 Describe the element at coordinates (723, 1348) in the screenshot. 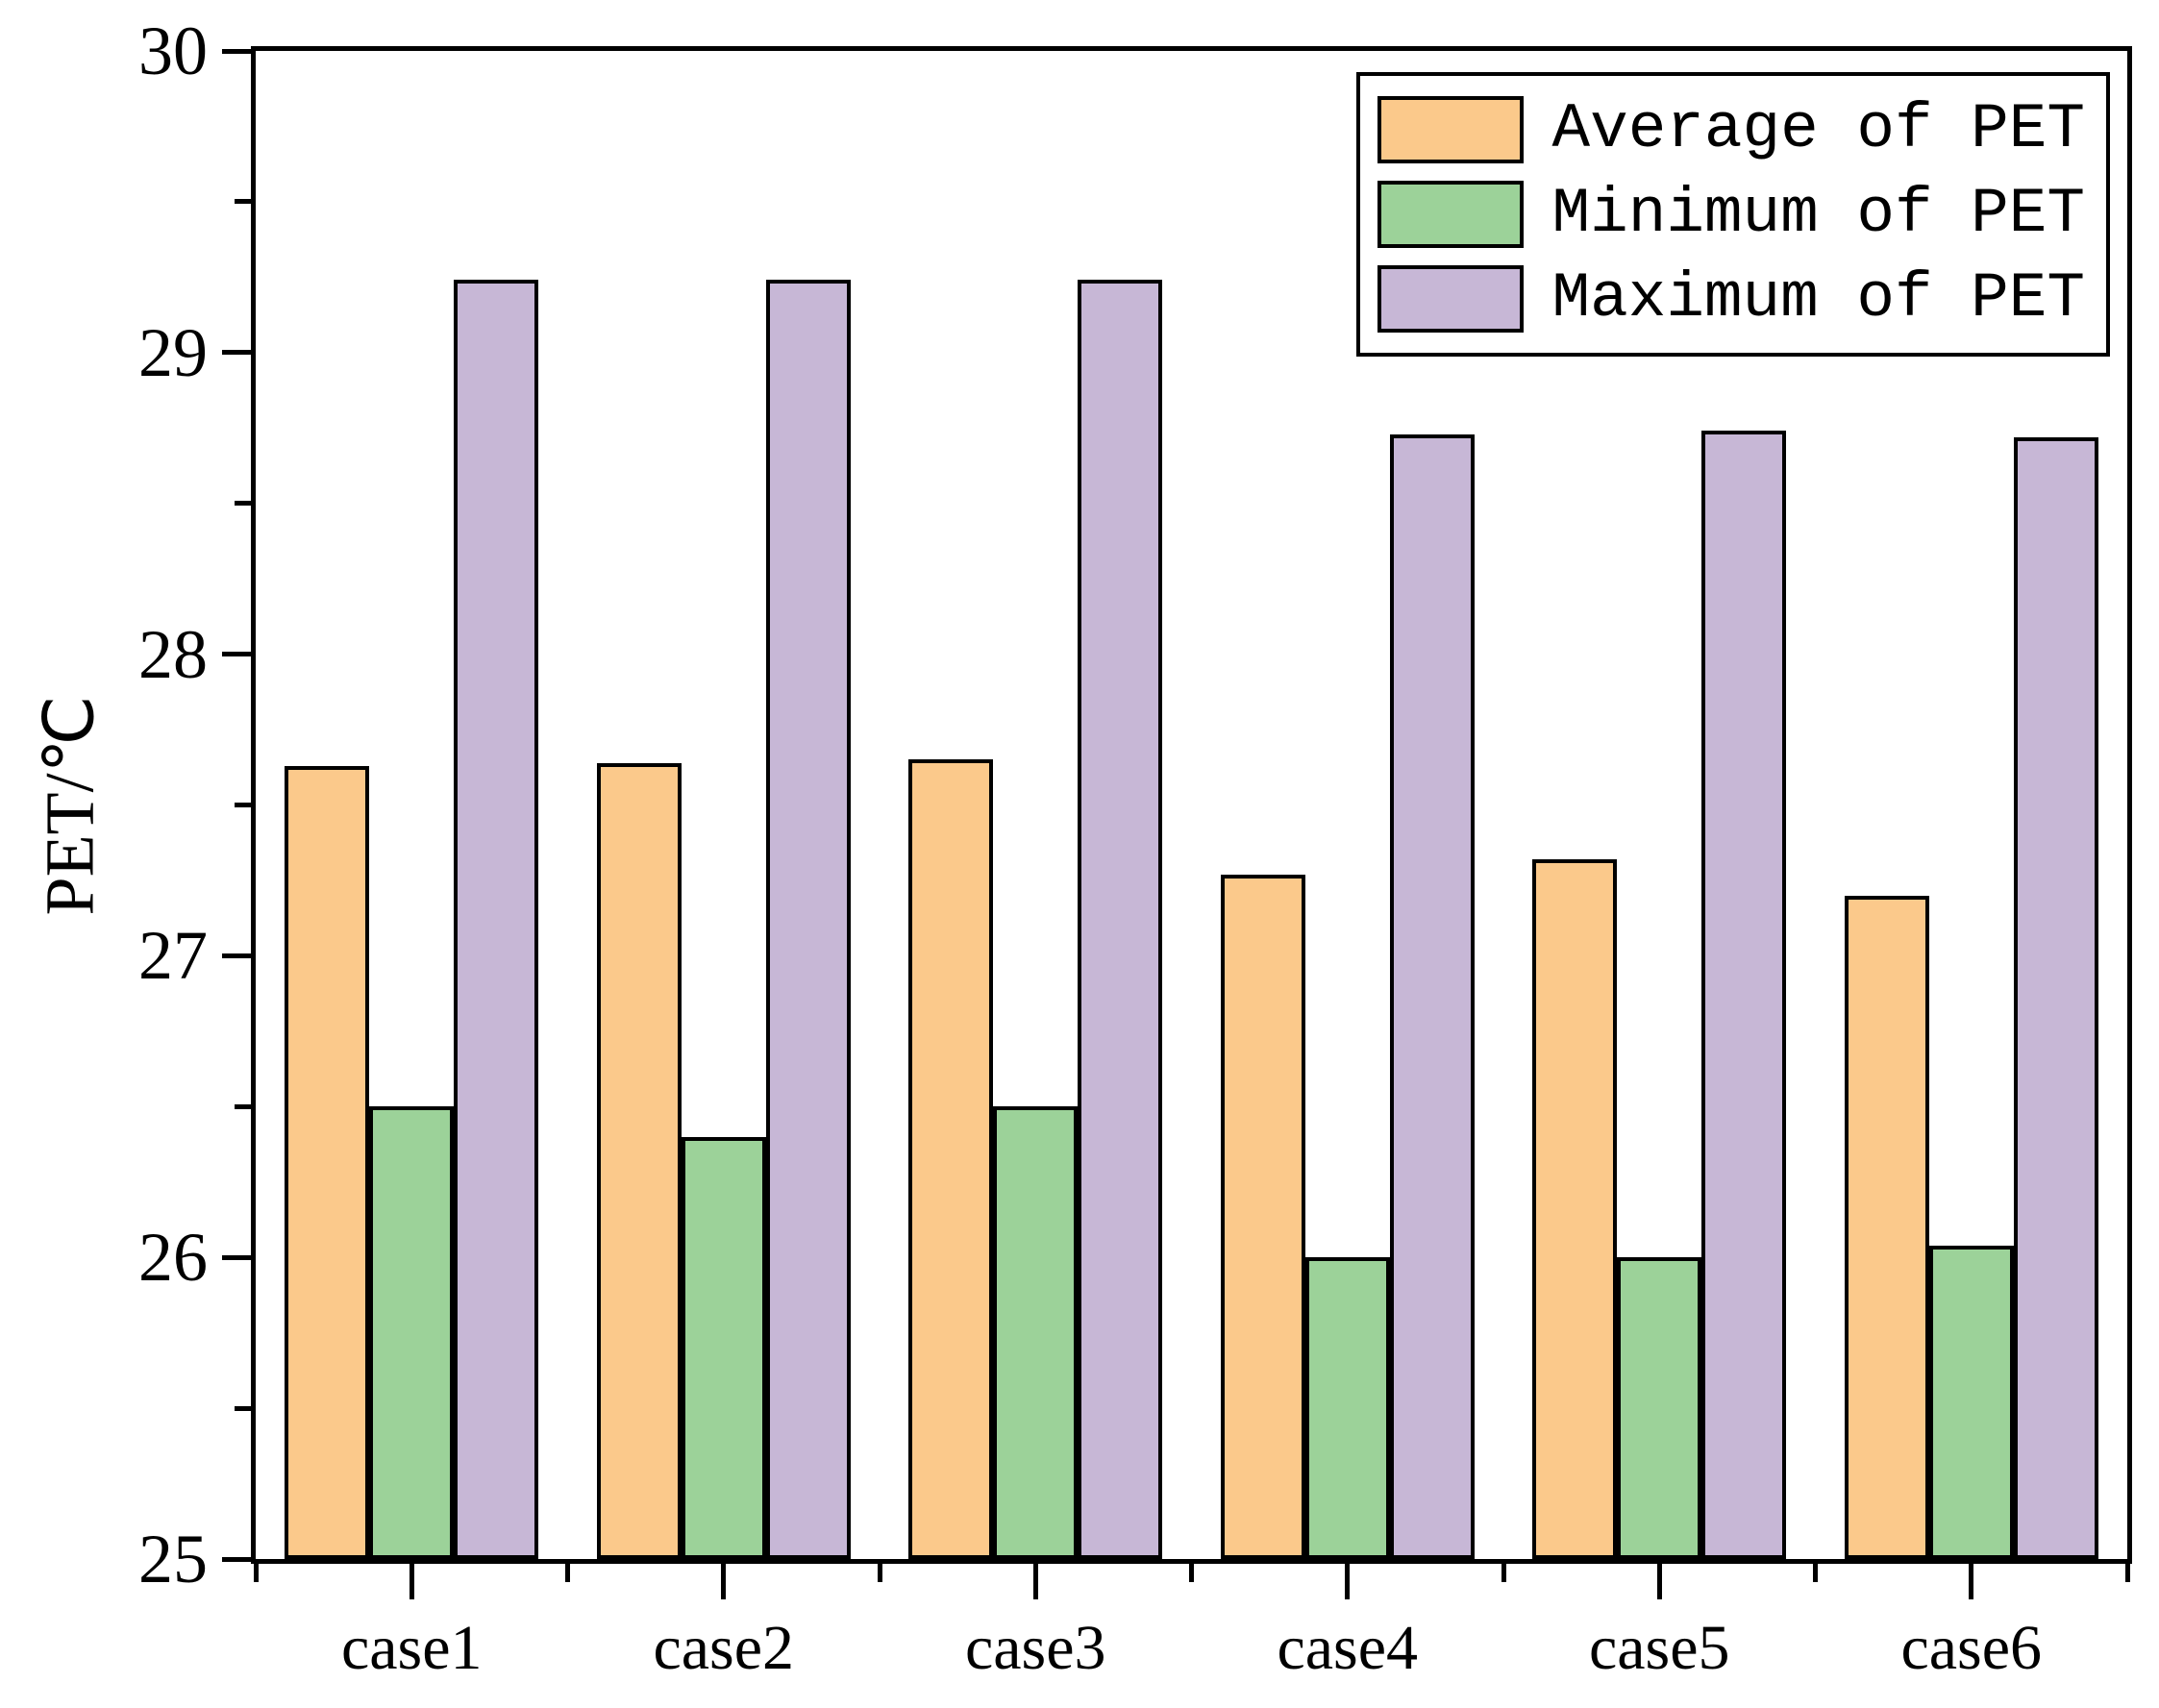

I see `bar-minimum-case2` at that location.